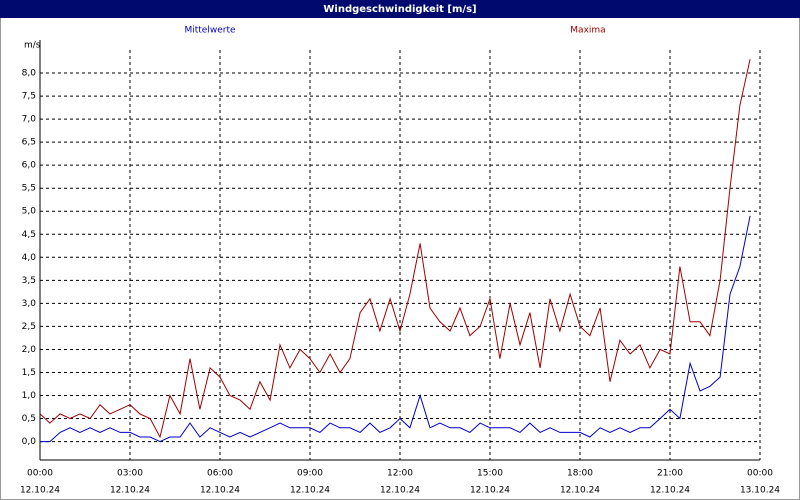  What do you see at coordinates (490, 474) in the screenshot?
I see `x-tick-label: 15:00` at bounding box center [490, 474].